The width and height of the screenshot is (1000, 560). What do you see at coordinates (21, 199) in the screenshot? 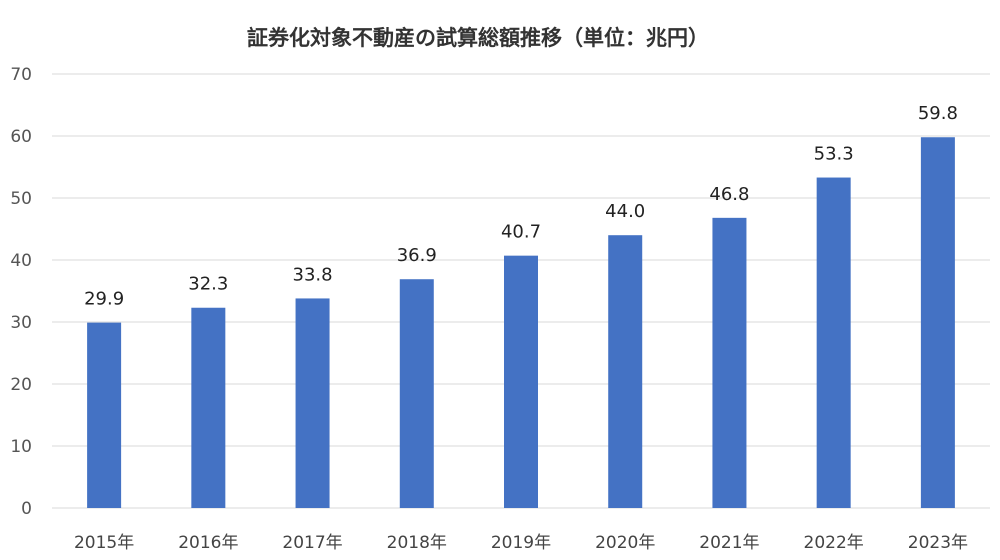
I see `y-tick-label: 50` at bounding box center [21, 199].